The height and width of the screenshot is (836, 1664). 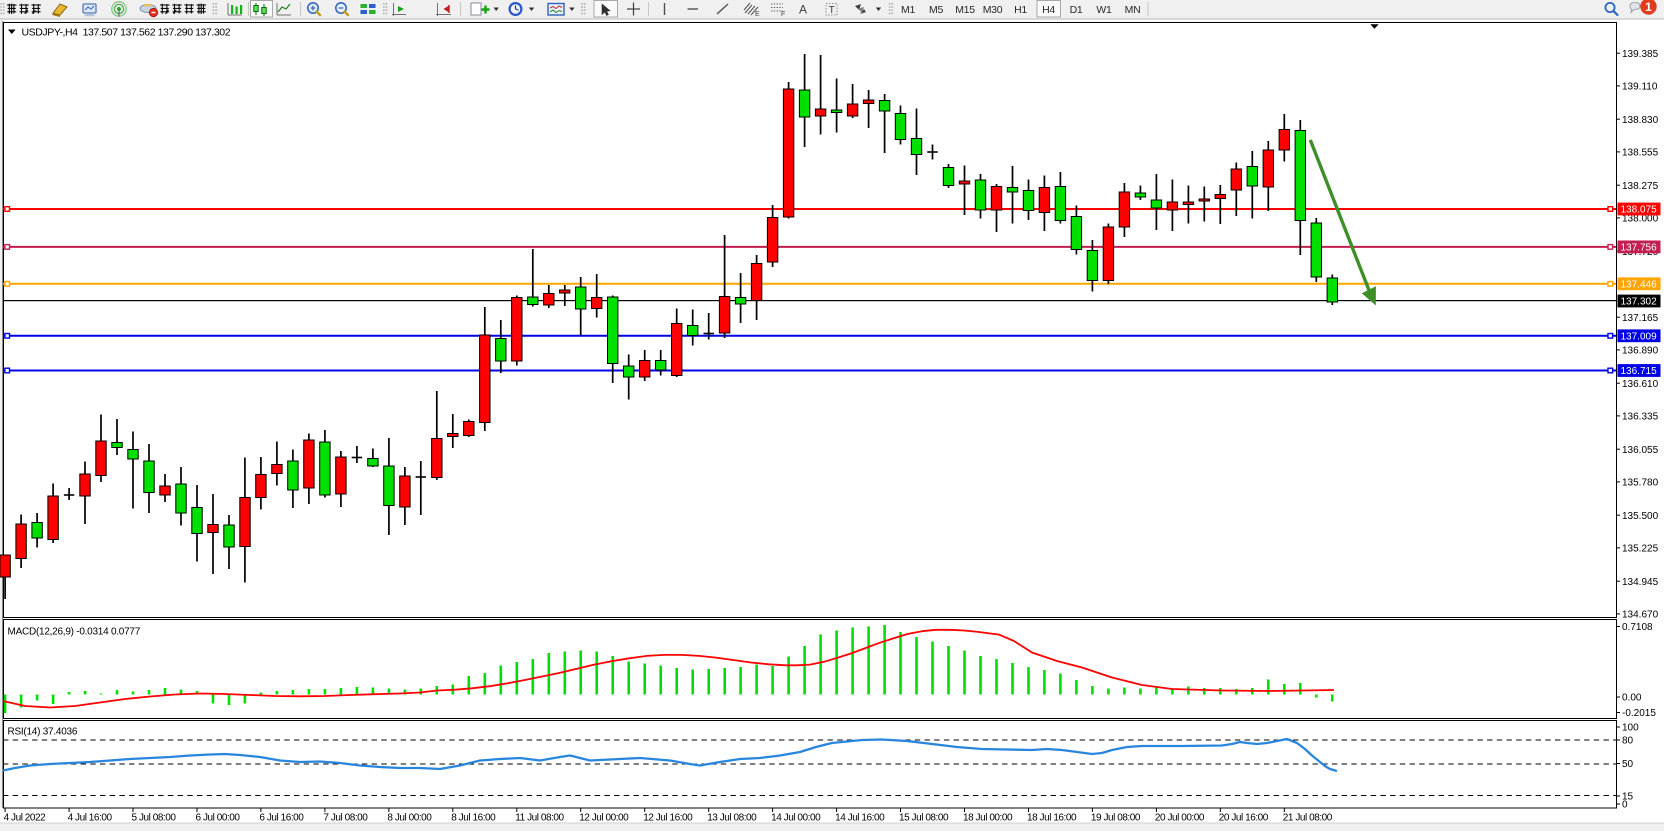 What do you see at coordinates (1639, 337) in the screenshot?
I see `svg-text: 137.009` at bounding box center [1639, 337].